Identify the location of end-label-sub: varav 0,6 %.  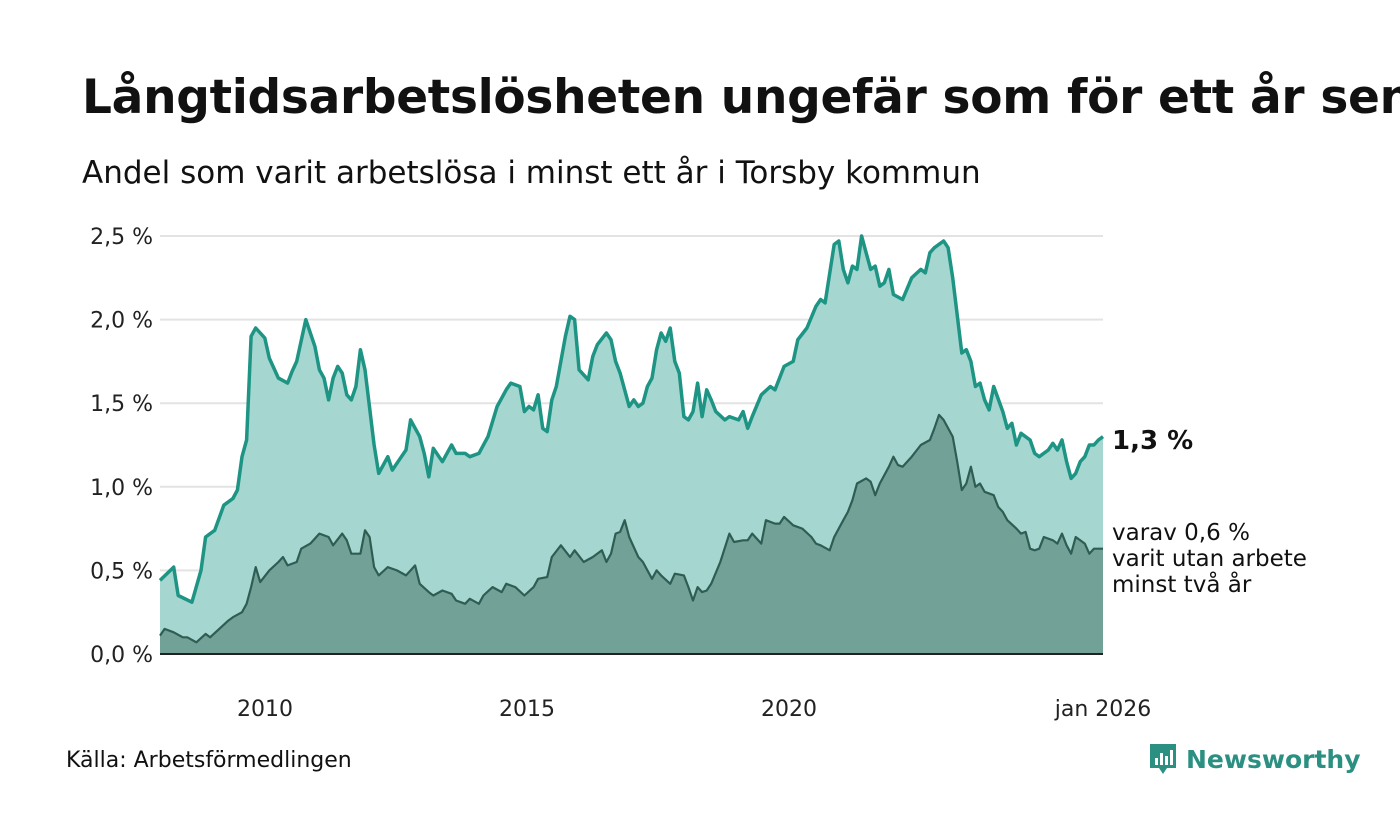
(1181, 533).